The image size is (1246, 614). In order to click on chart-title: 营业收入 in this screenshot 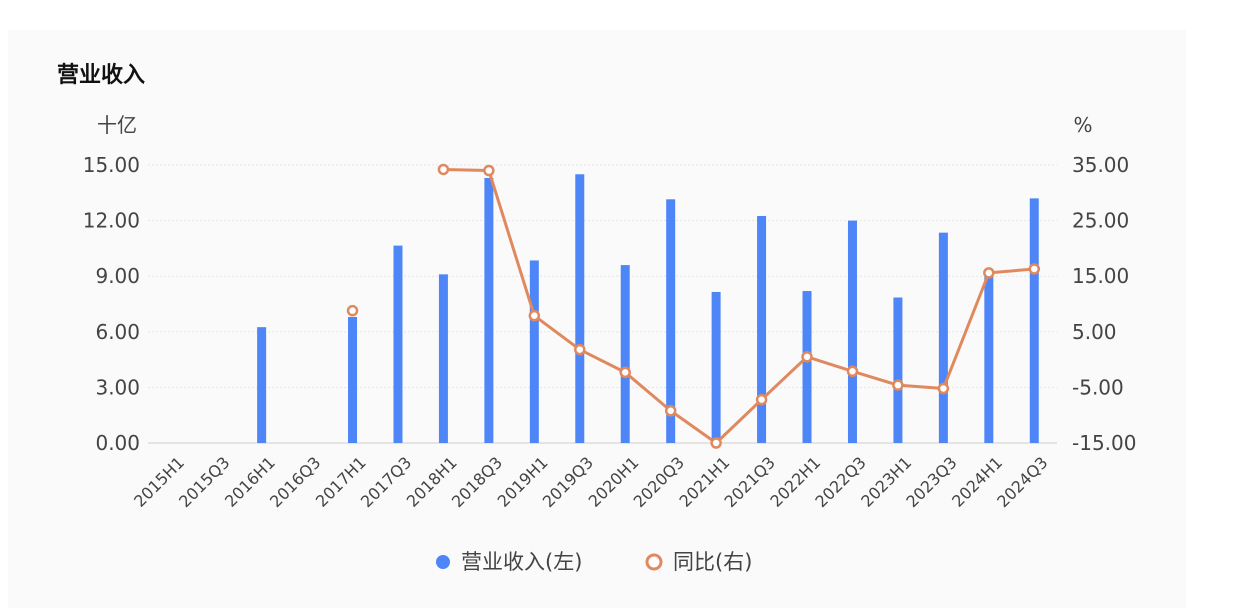, I will do `click(101, 75)`.